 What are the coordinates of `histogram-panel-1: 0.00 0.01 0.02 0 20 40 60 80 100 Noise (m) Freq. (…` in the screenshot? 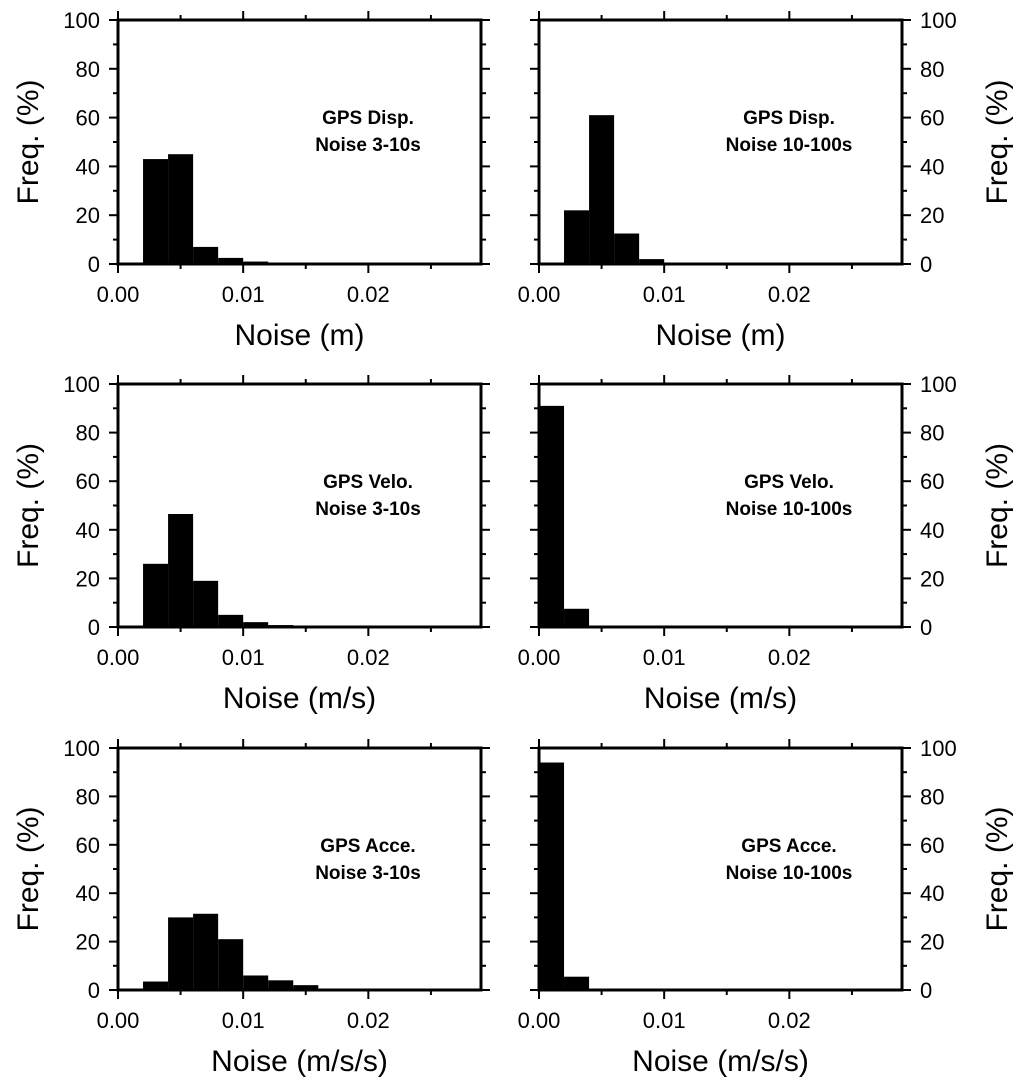 It's located at (251, 180).